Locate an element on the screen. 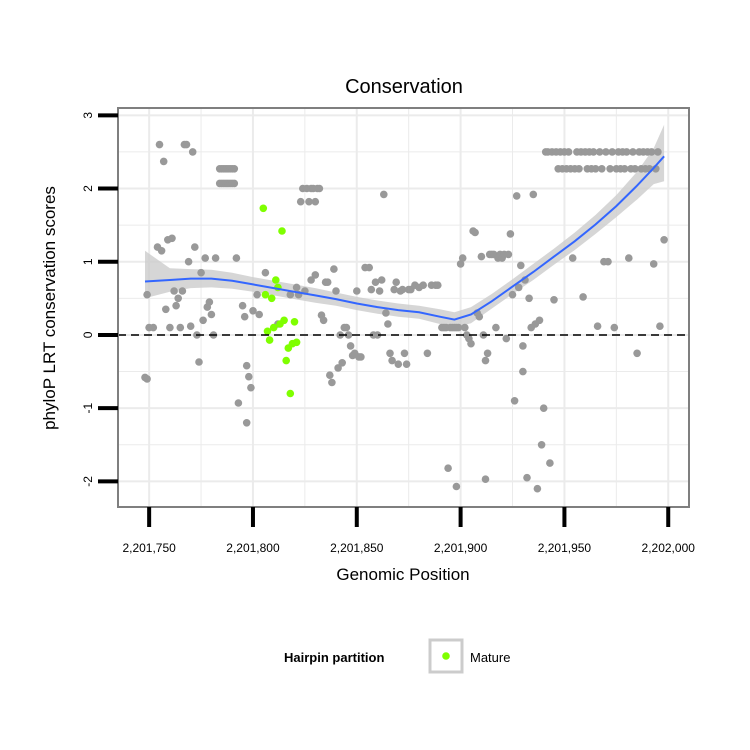  legend-title: Hairpin partition is located at coordinates (334, 657).